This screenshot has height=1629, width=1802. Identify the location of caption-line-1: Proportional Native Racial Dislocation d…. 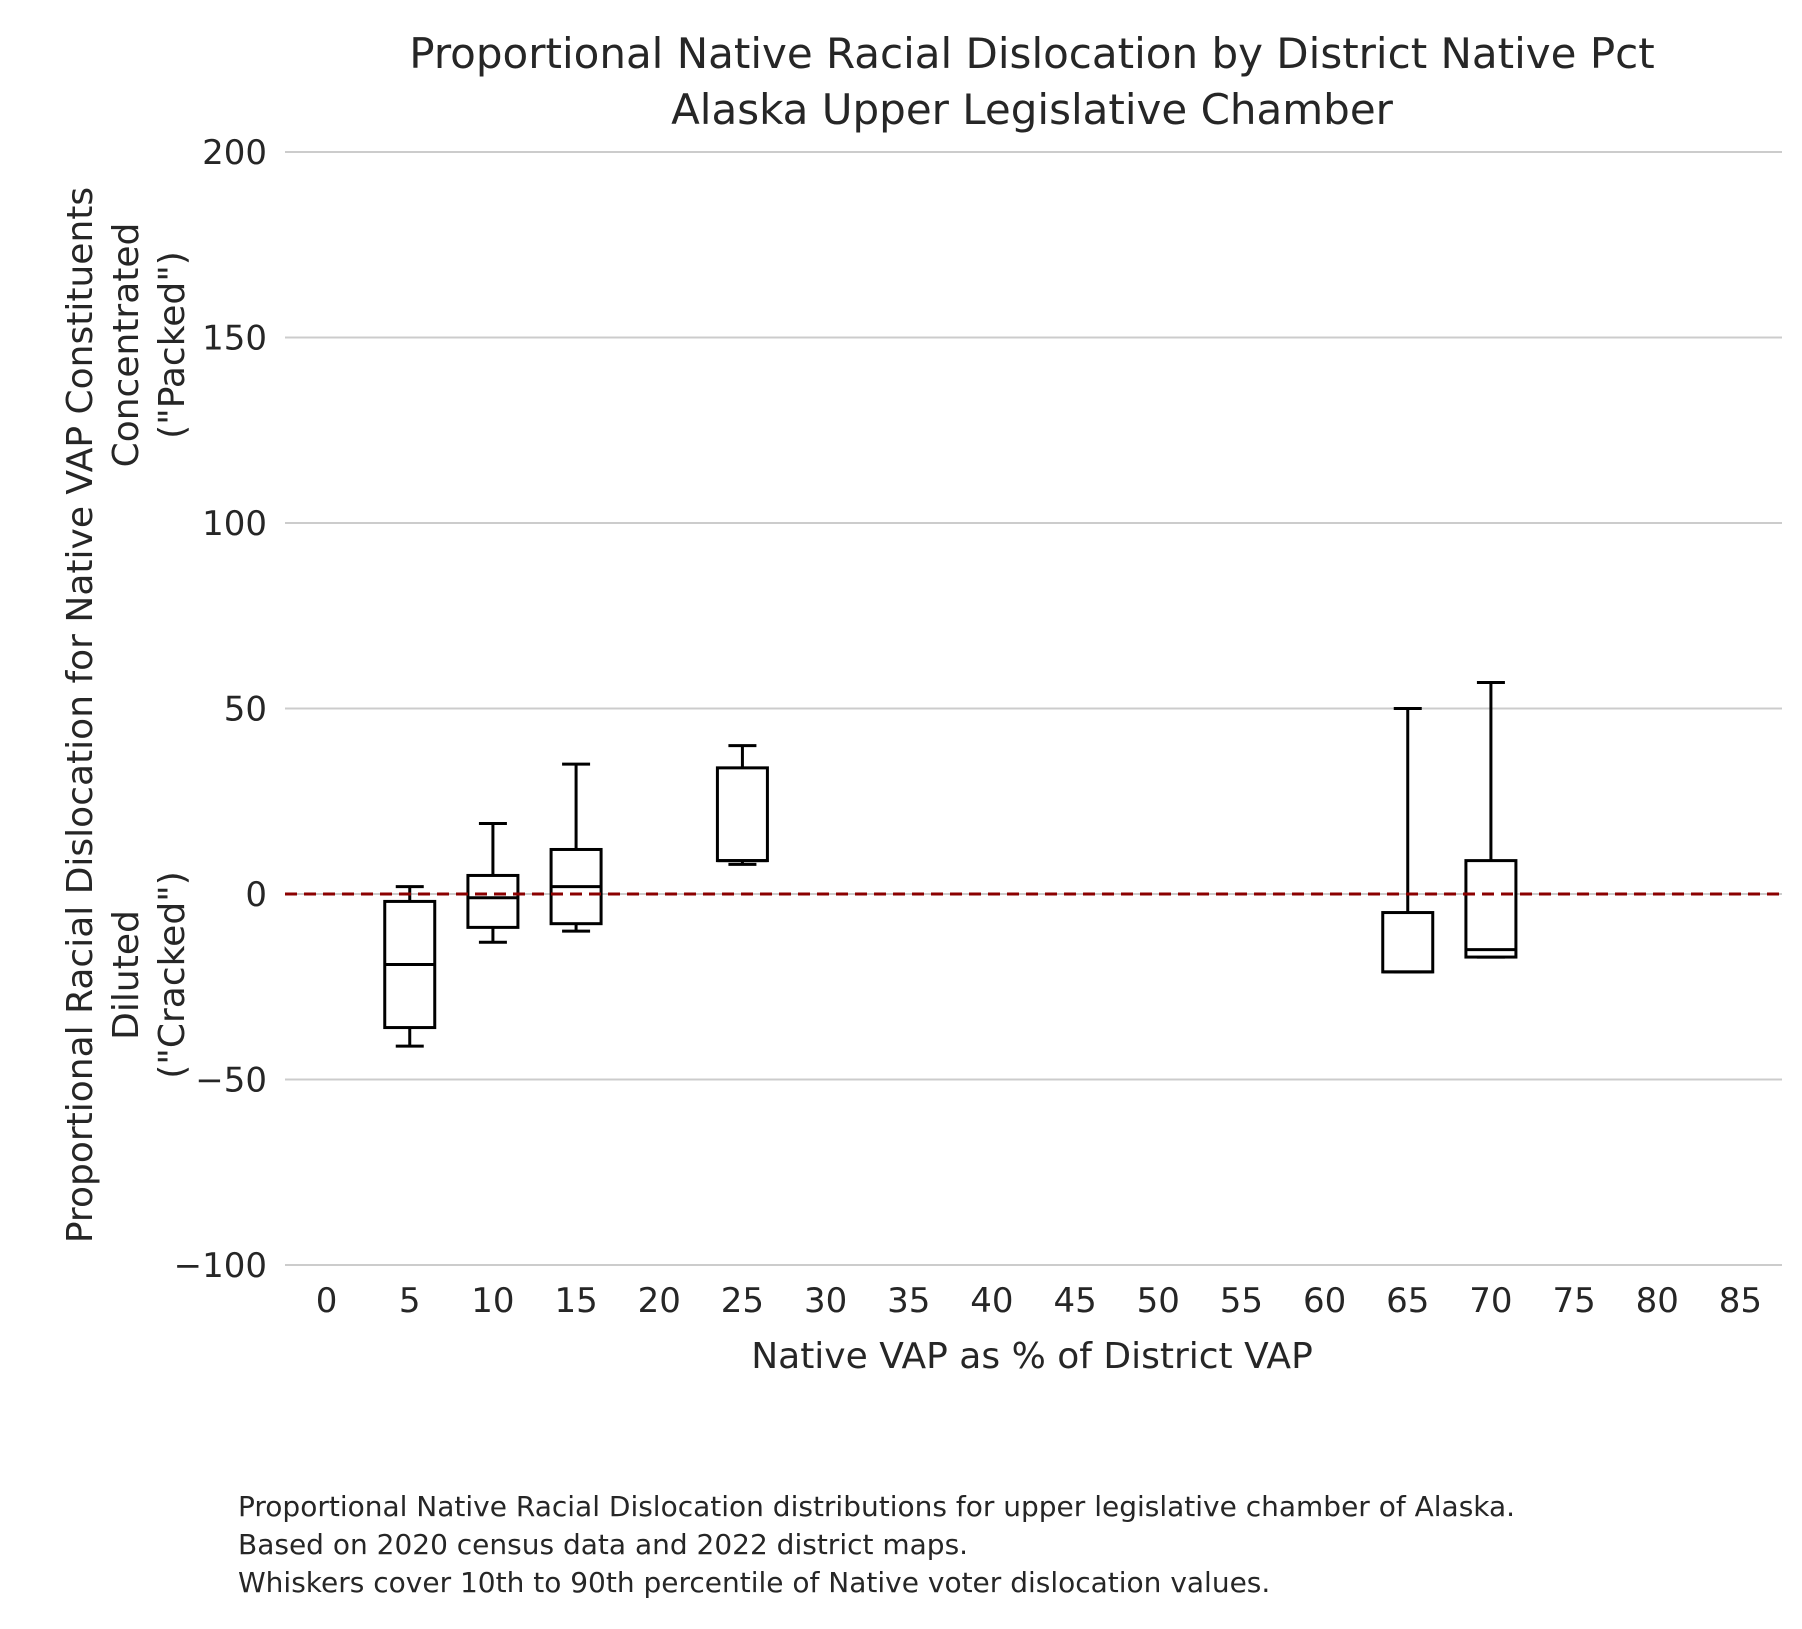
(877, 1506).